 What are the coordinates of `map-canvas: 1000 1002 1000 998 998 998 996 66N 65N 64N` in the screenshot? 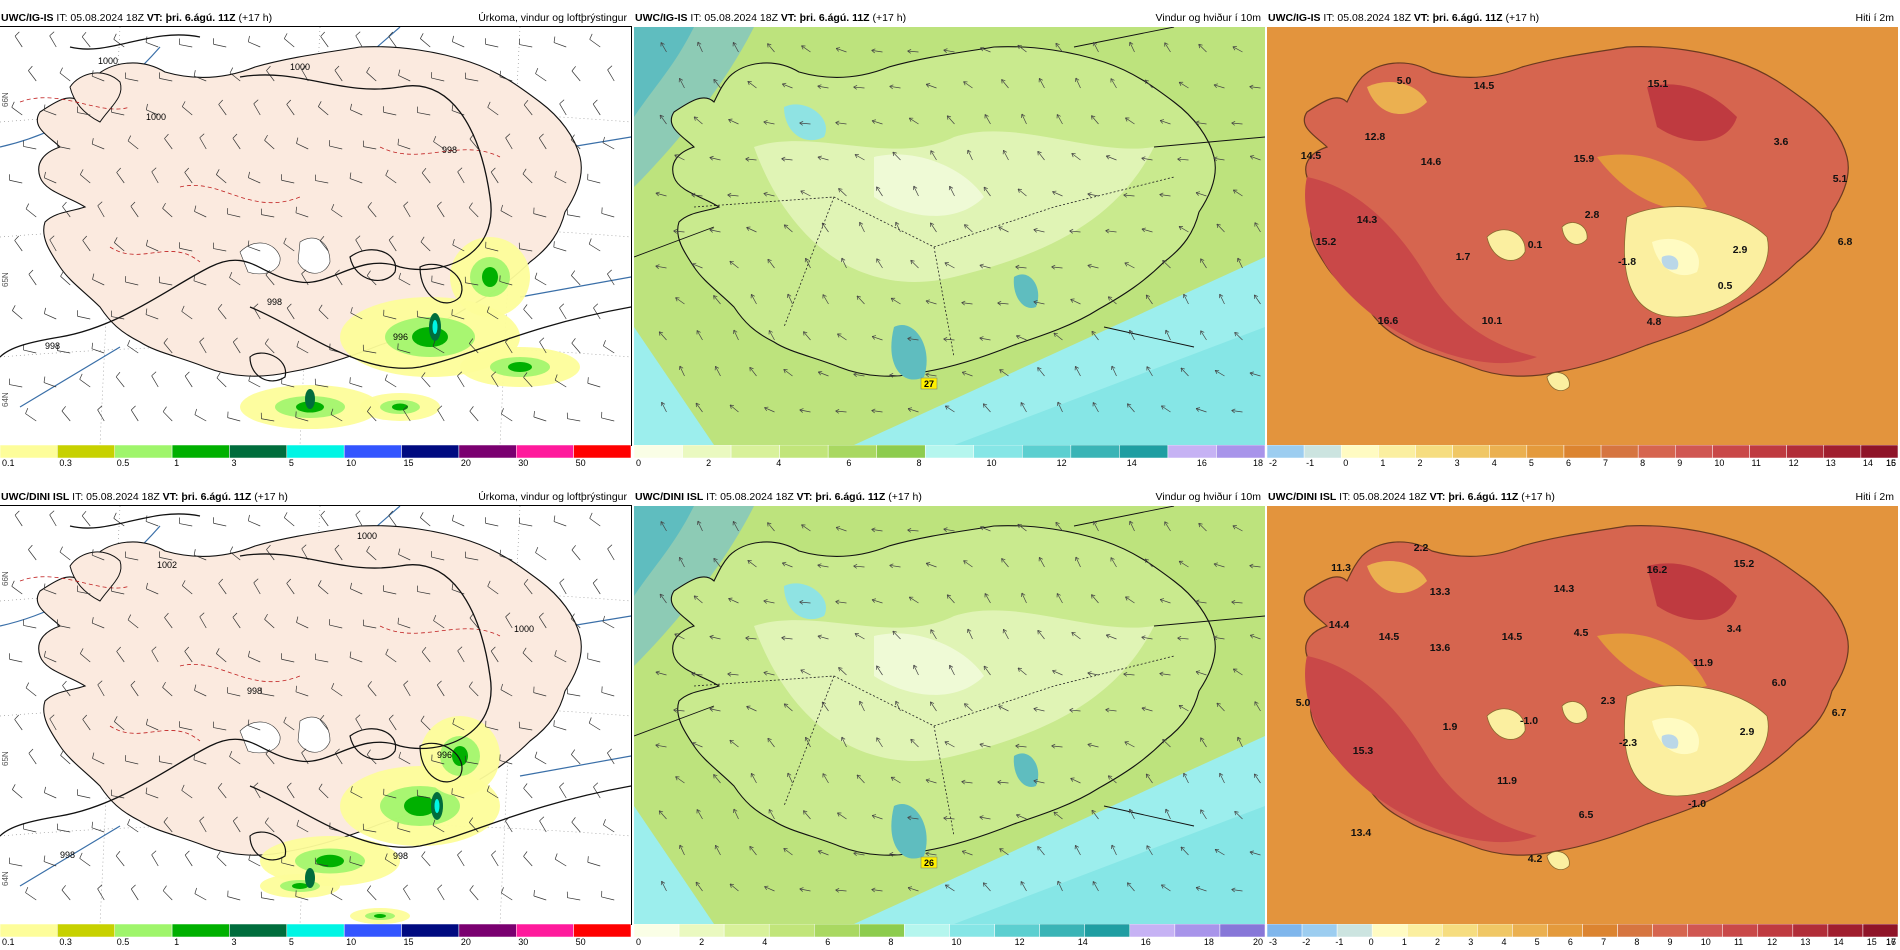 It's located at (316, 715).